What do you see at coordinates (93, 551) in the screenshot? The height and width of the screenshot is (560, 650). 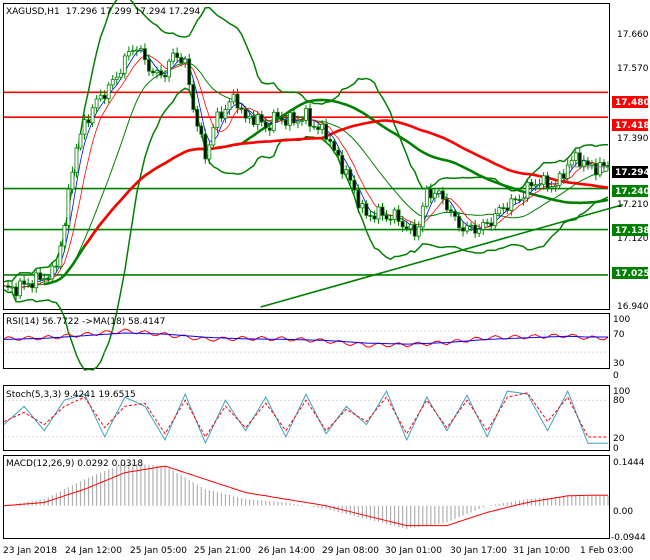 I see `time-label: 24 Jan 12:00` at bounding box center [93, 551].